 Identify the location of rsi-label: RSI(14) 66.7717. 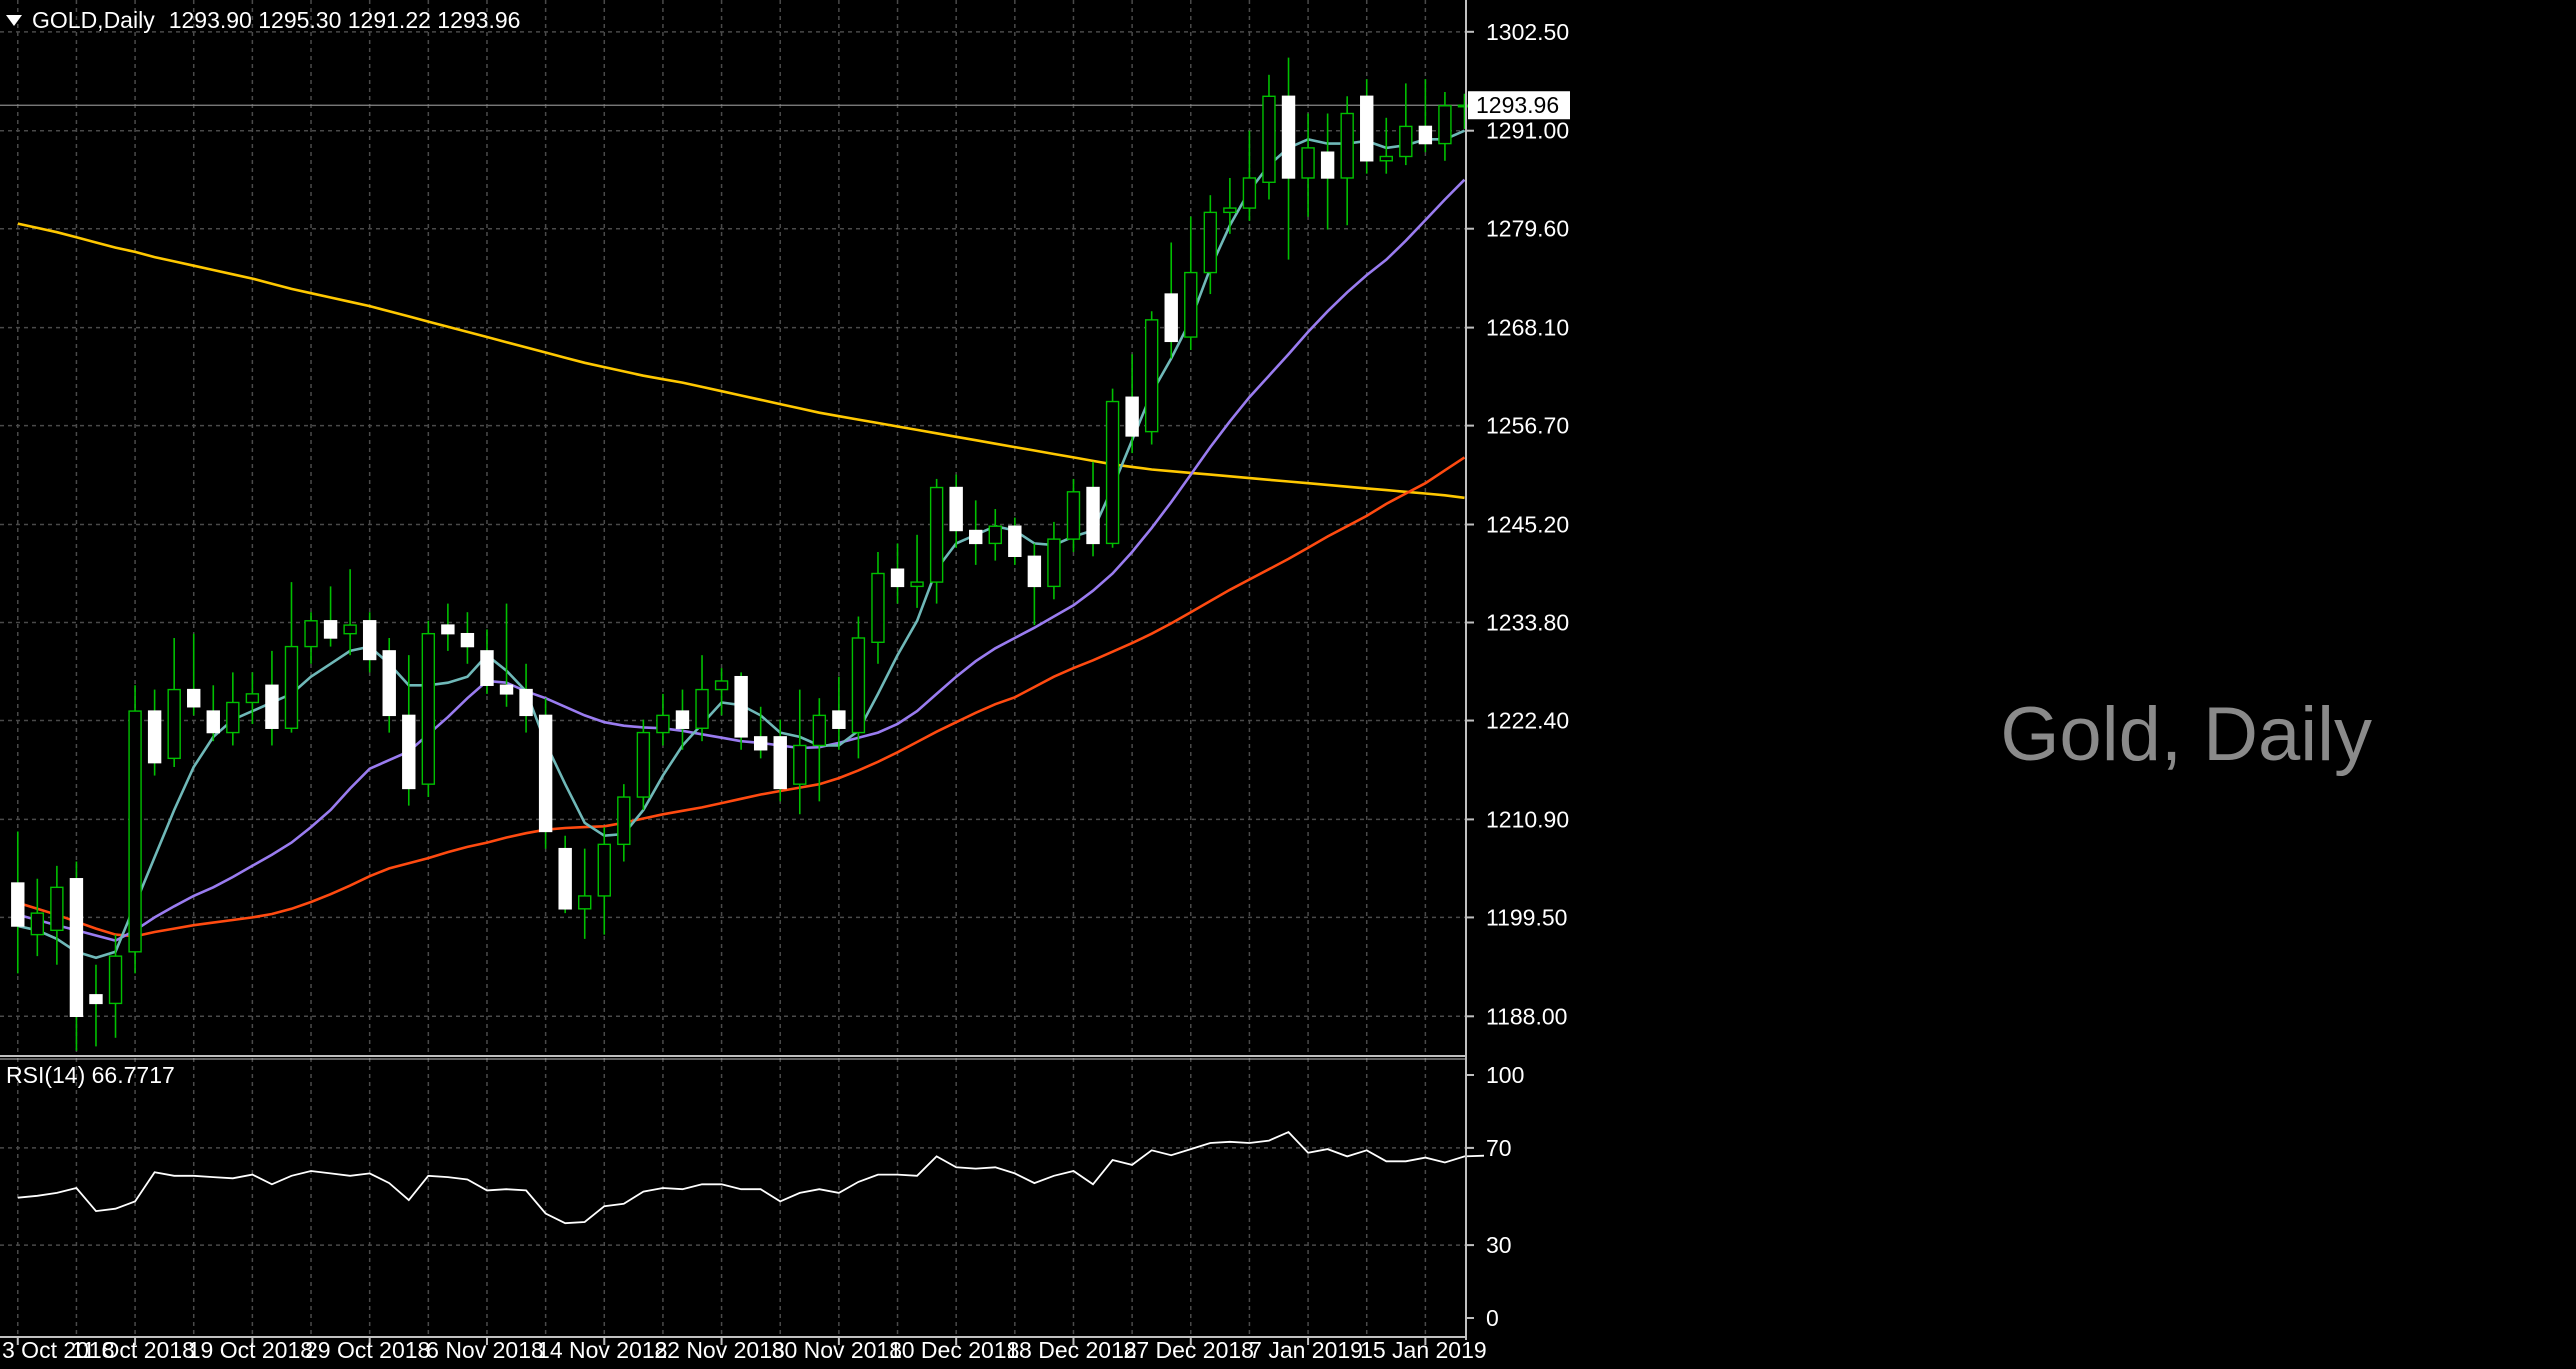
(90, 1075).